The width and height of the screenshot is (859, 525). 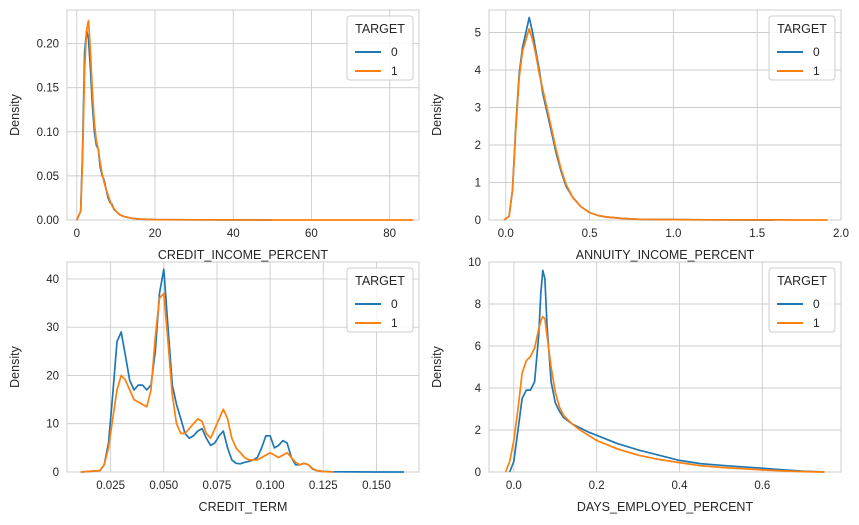 I want to click on x-axis-label: ANNUITY_INCOME_PERCENT, so click(x=665, y=255).